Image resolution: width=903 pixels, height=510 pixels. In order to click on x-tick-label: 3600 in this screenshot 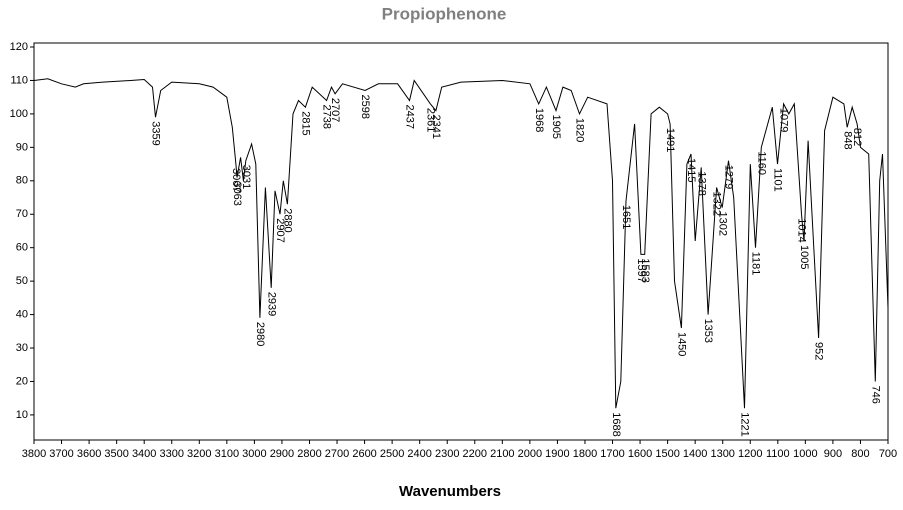, I will do `click(89, 454)`.